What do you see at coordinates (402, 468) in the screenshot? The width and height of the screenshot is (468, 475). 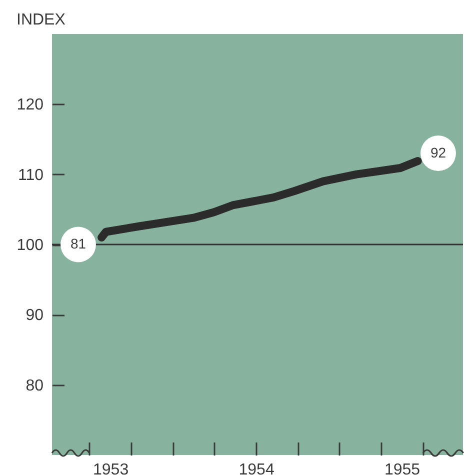 I see `x-tick-label: 1955` at bounding box center [402, 468].